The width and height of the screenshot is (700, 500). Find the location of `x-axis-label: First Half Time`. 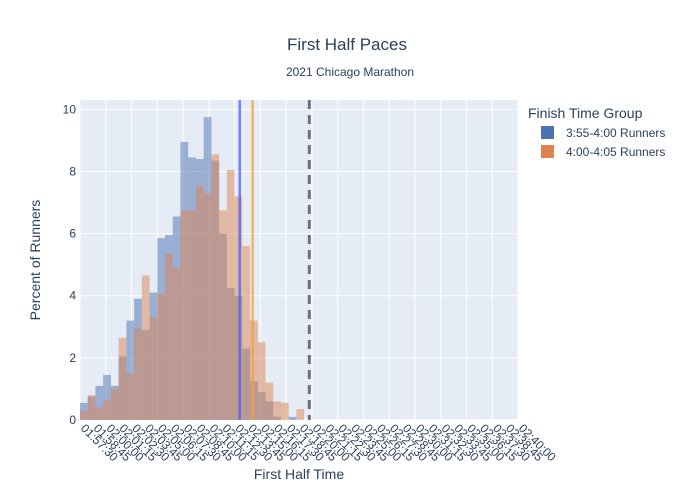

x-axis-label: First Half Time is located at coordinates (299, 474).